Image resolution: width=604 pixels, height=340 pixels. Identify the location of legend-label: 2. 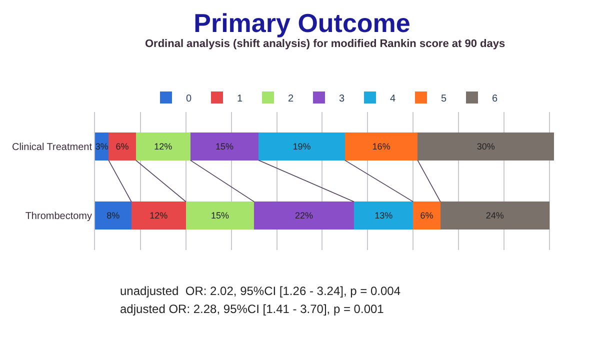
(291, 98).